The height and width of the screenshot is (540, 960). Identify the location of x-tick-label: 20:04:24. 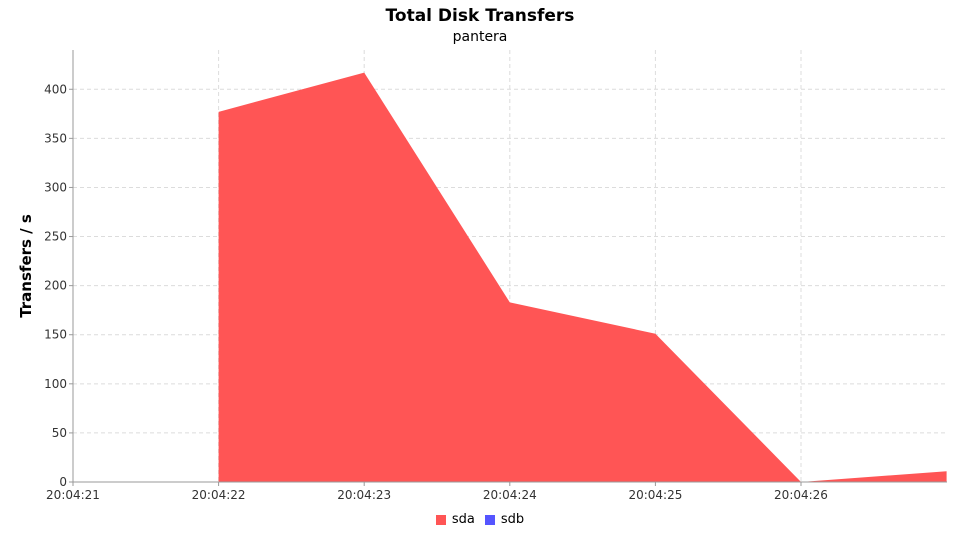
(510, 495).